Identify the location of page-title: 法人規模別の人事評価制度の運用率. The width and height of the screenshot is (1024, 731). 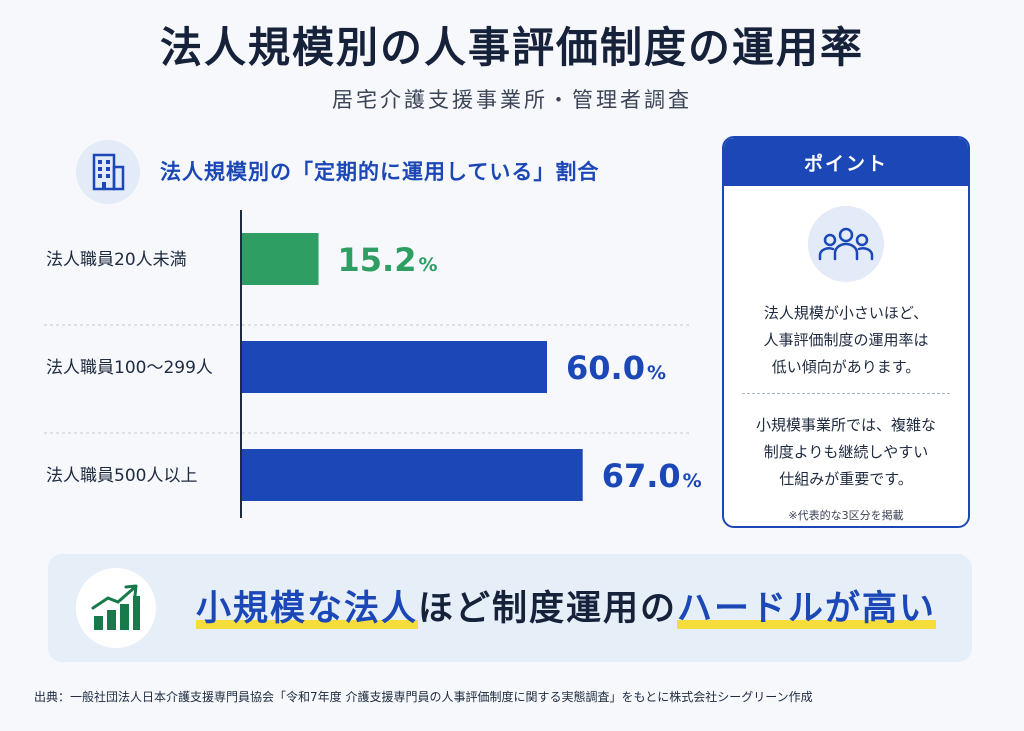
(511, 47).